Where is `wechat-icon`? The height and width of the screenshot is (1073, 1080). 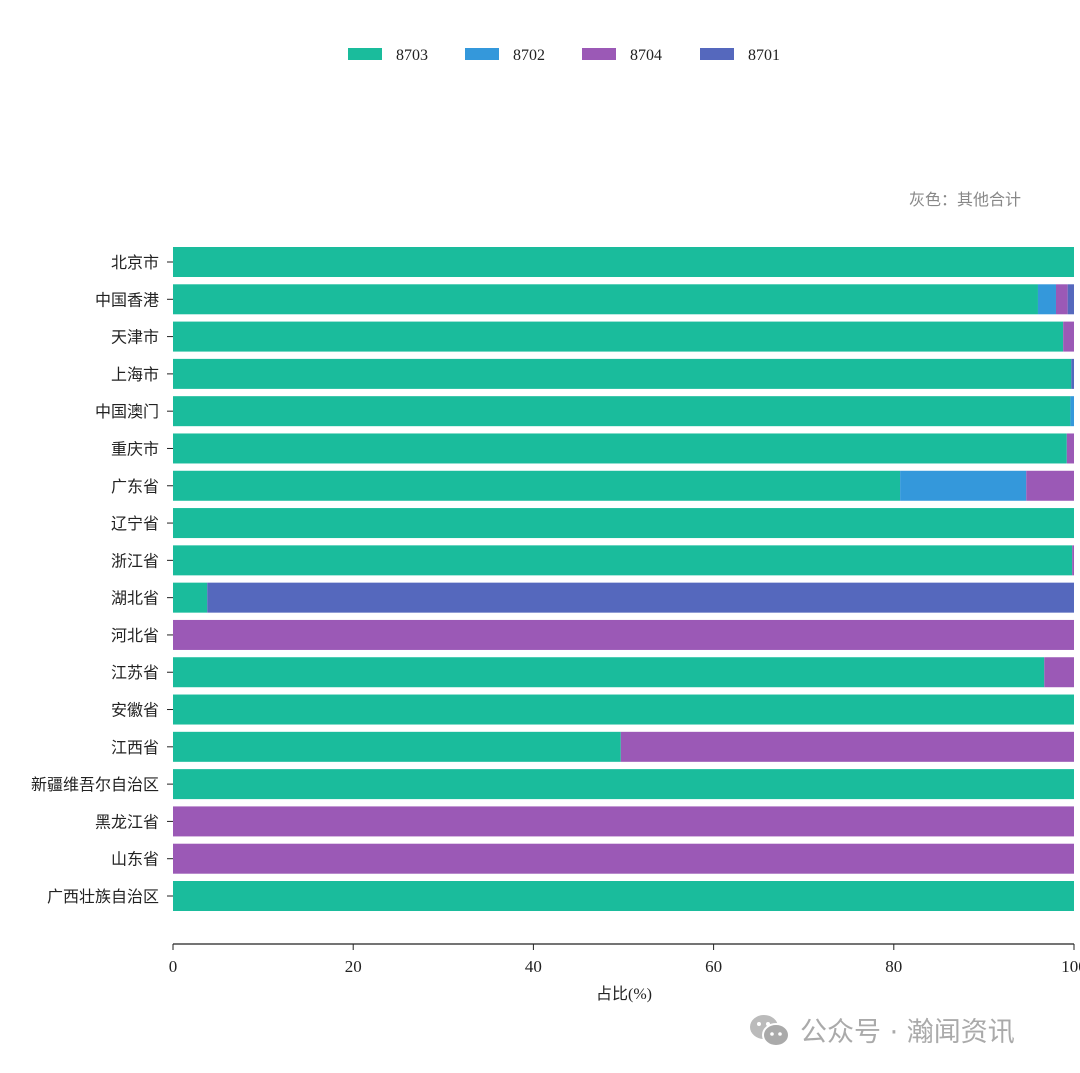
wechat-icon is located at coordinates (770, 1030).